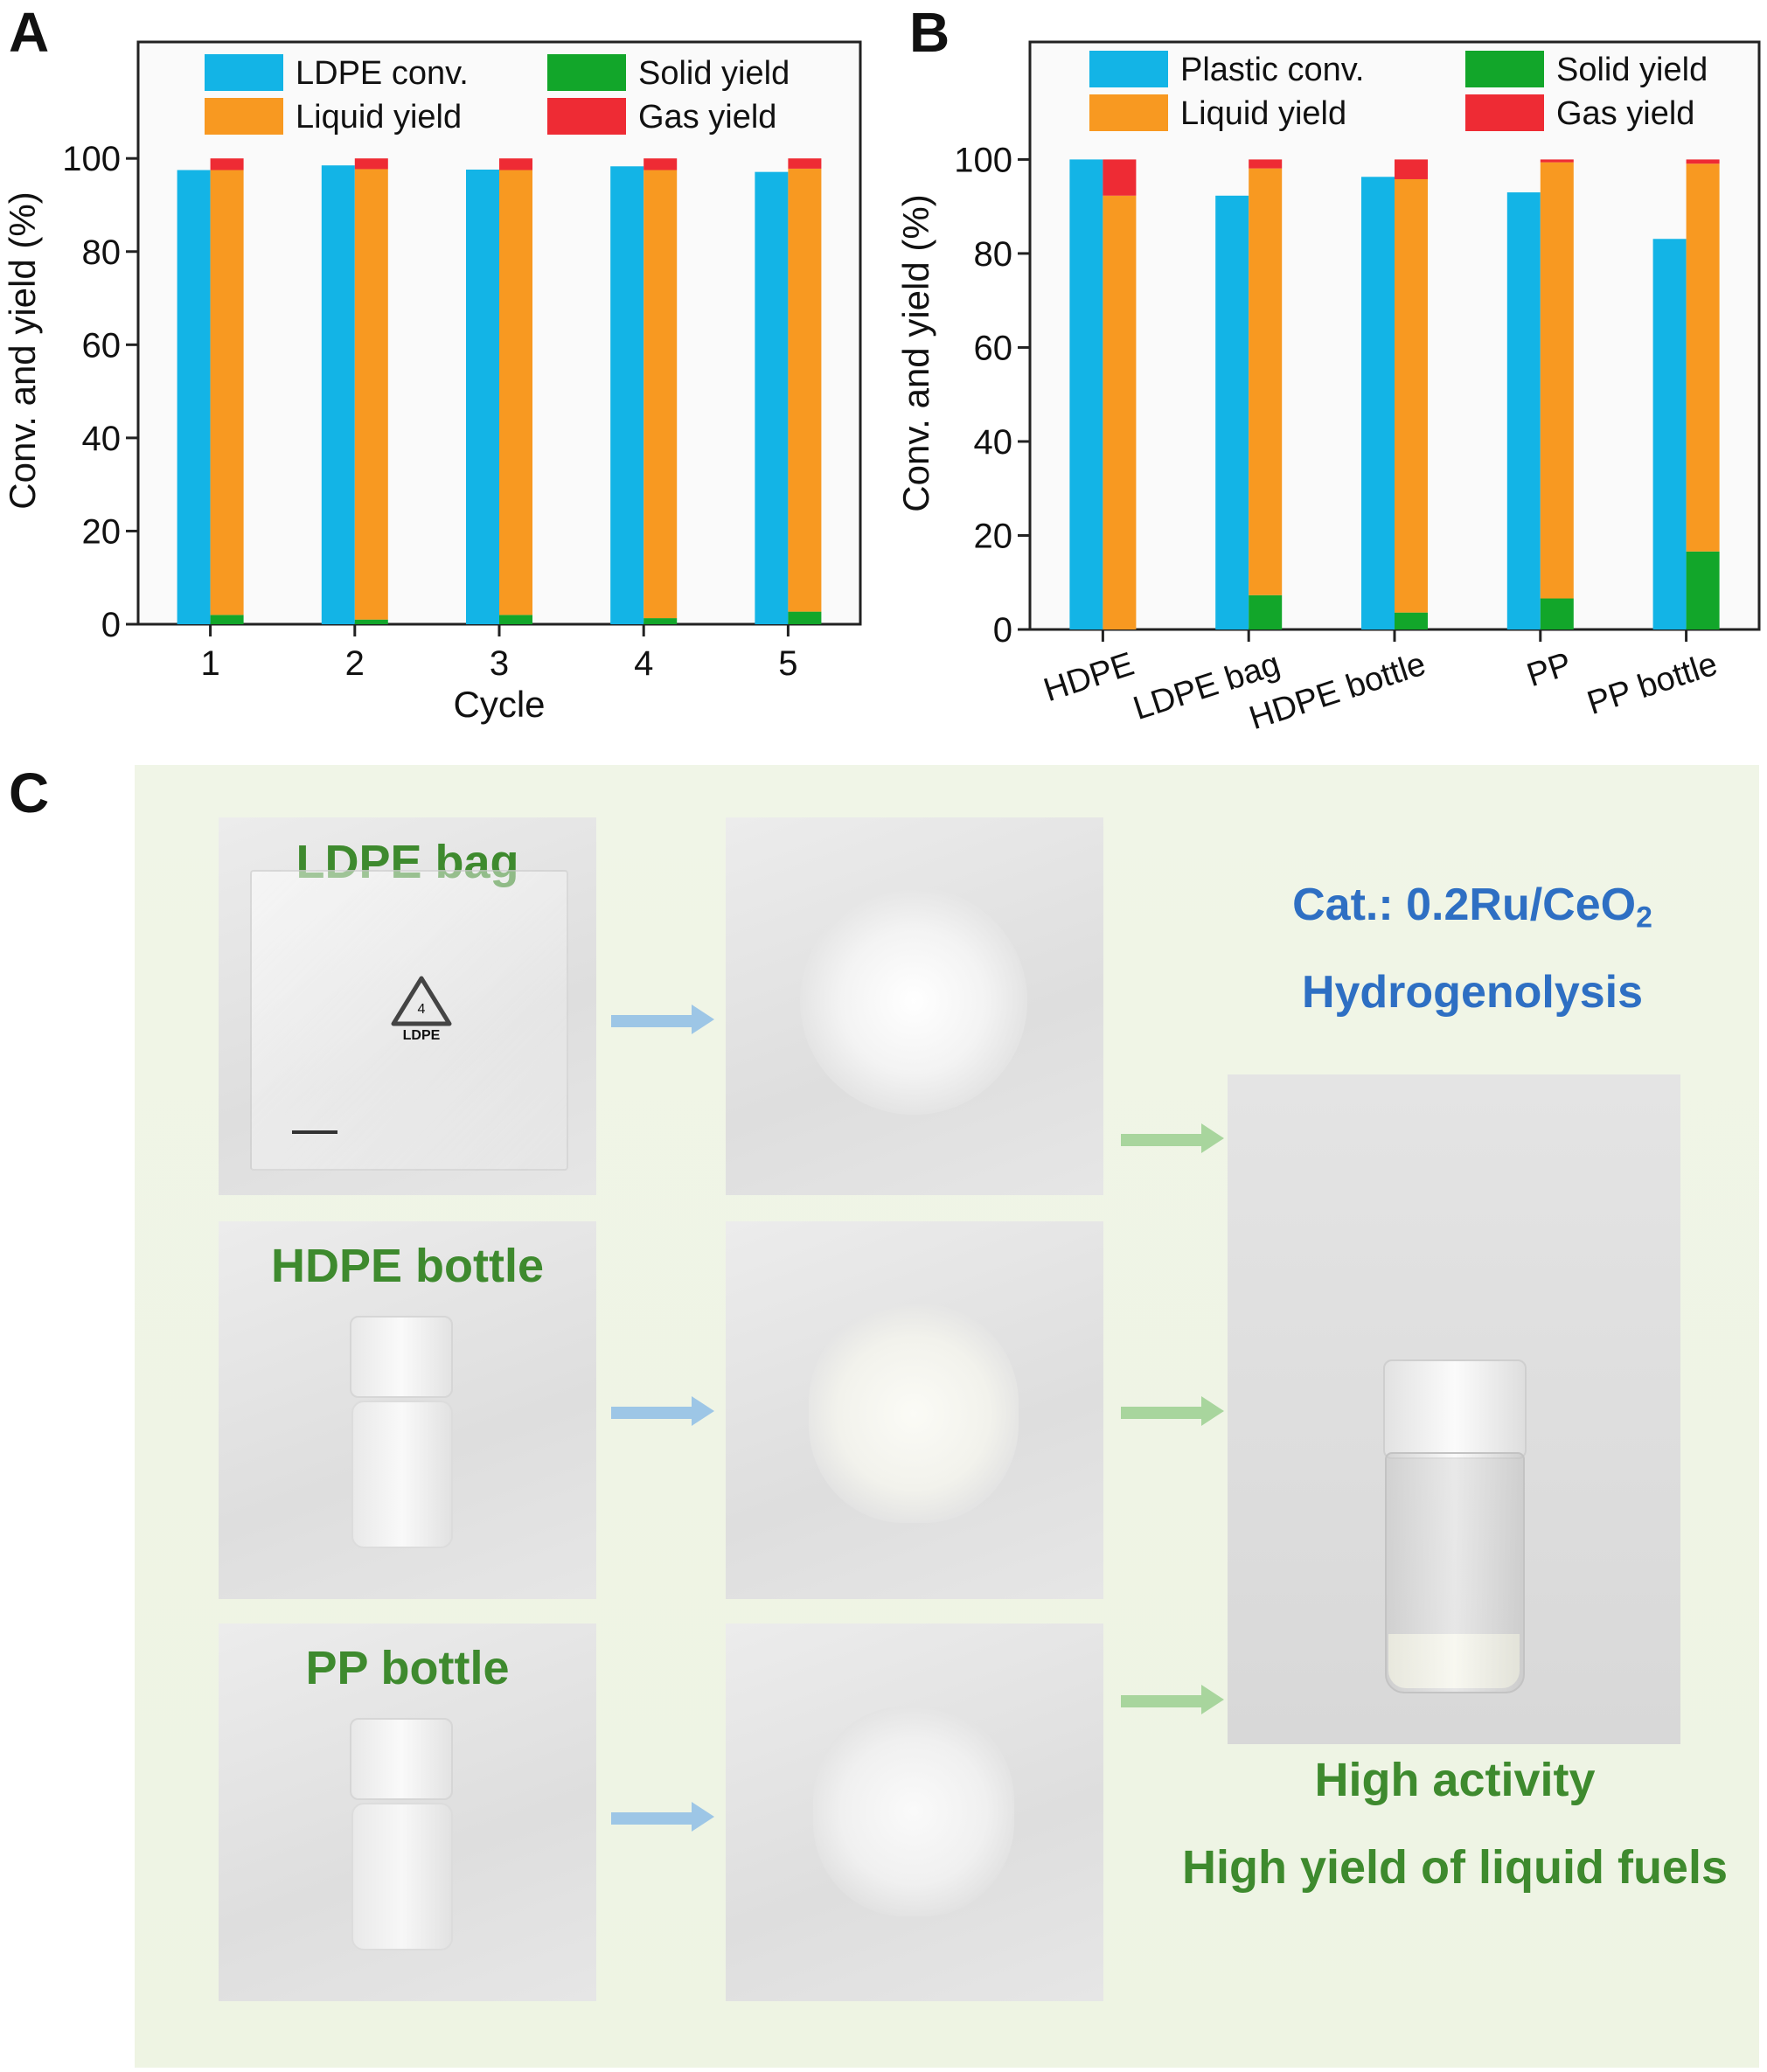 The width and height of the screenshot is (1767, 2072). I want to click on legend-label: Plastic conv., so click(1272, 70).